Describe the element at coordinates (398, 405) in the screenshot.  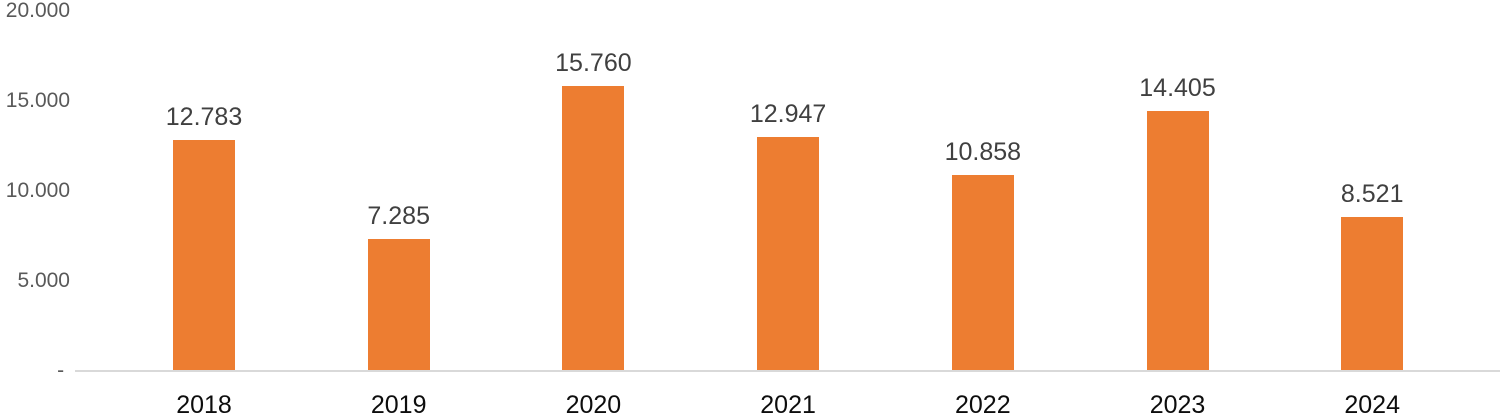
I see `x-axis-tick-label: 2019` at that location.